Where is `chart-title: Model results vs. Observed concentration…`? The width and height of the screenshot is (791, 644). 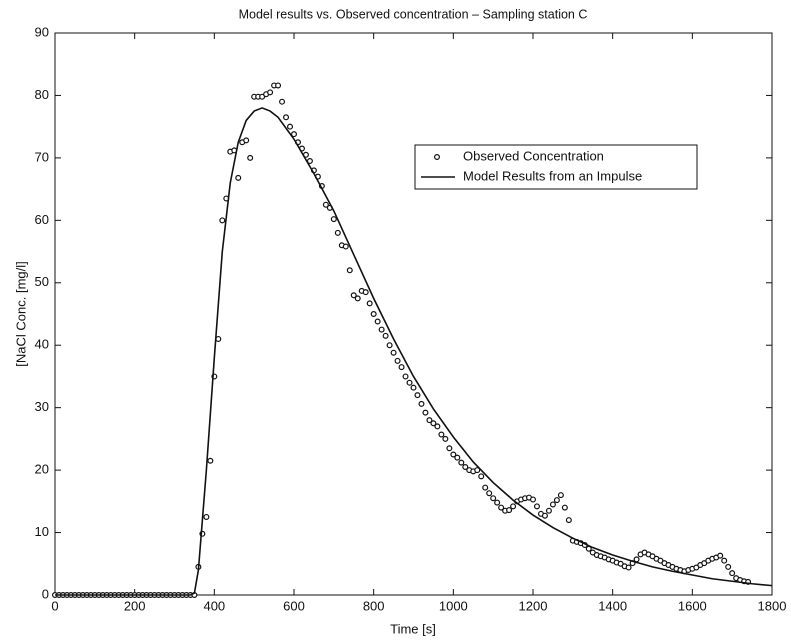 chart-title: Model results vs. Observed concentration… is located at coordinates (413, 14).